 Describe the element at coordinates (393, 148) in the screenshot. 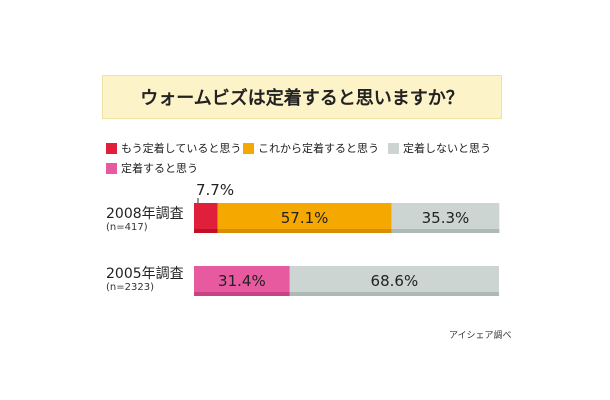

I see `legend-swatch-gray` at that location.